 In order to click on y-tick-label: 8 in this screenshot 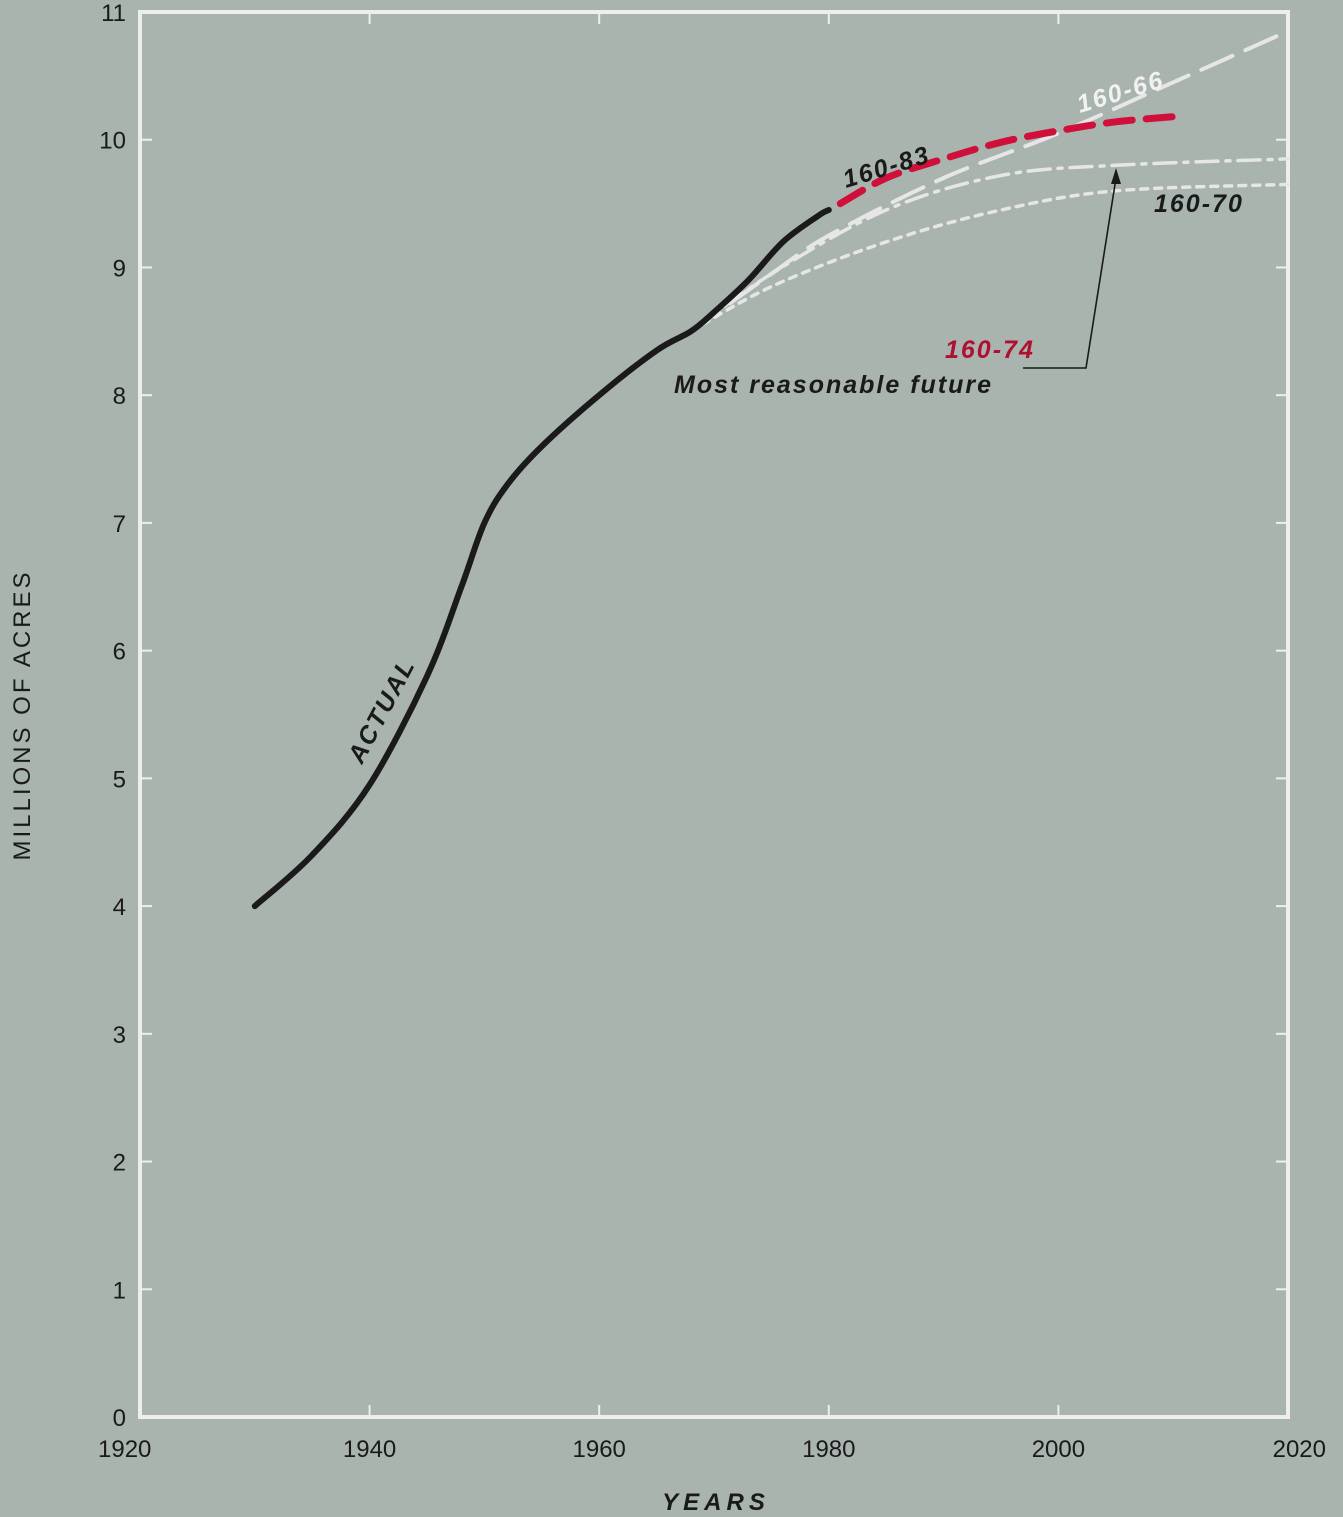, I will do `click(119, 396)`.